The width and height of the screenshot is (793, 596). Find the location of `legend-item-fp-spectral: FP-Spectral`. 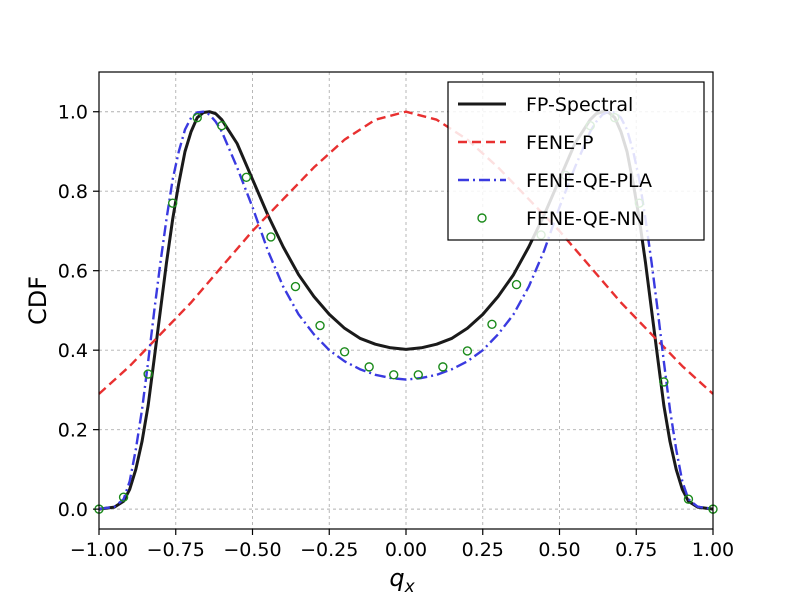

legend-item-fp-spectral: FP-Spectral is located at coordinates (545, 105).